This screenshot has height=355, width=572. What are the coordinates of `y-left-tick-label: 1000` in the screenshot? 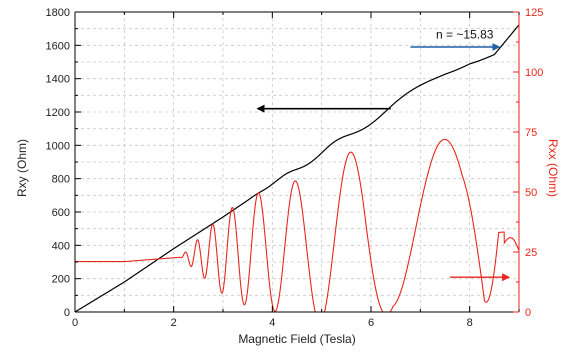 It's located at (58, 146).